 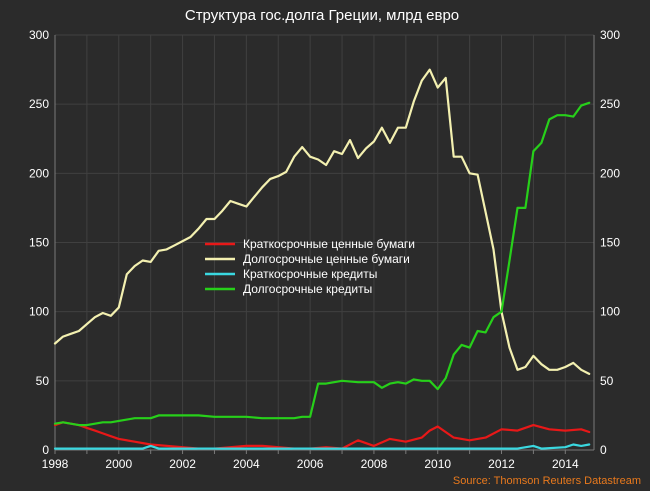 I want to click on legend-label-3: Краткосрочные кредиты, so click(x=310, y=274).